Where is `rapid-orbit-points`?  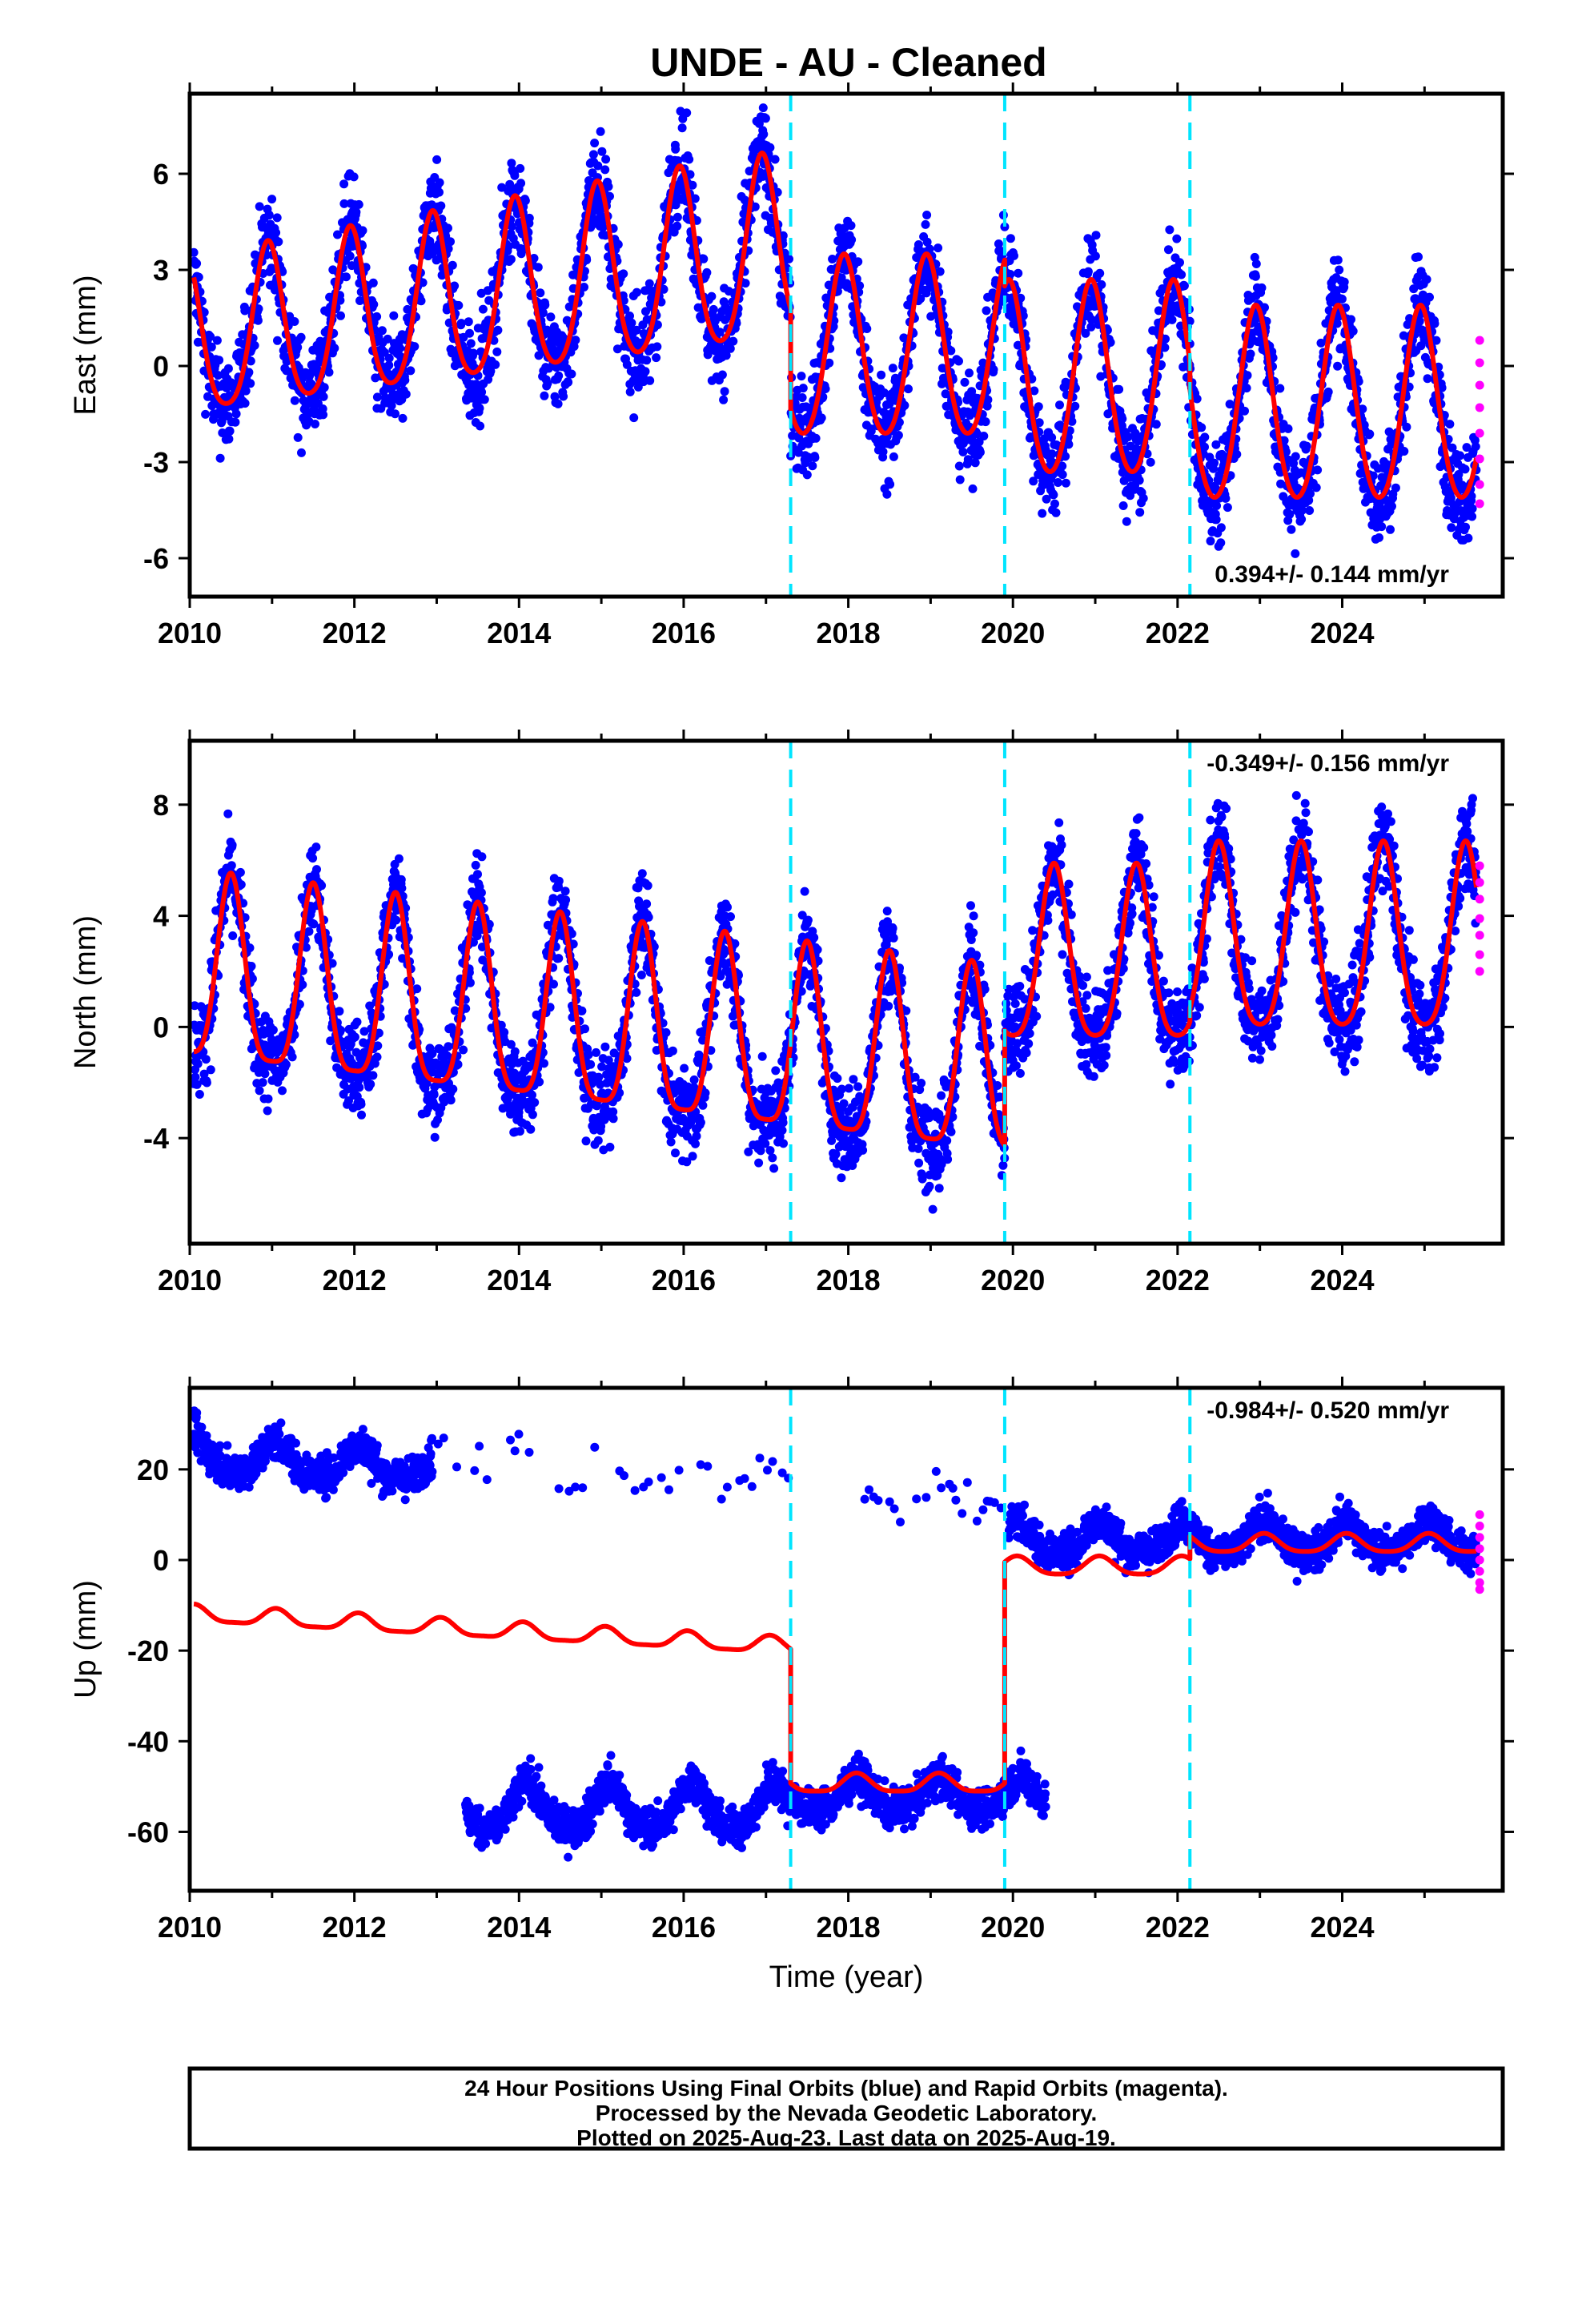 rapid-orbit-points is located at coordinates (1479, 423).